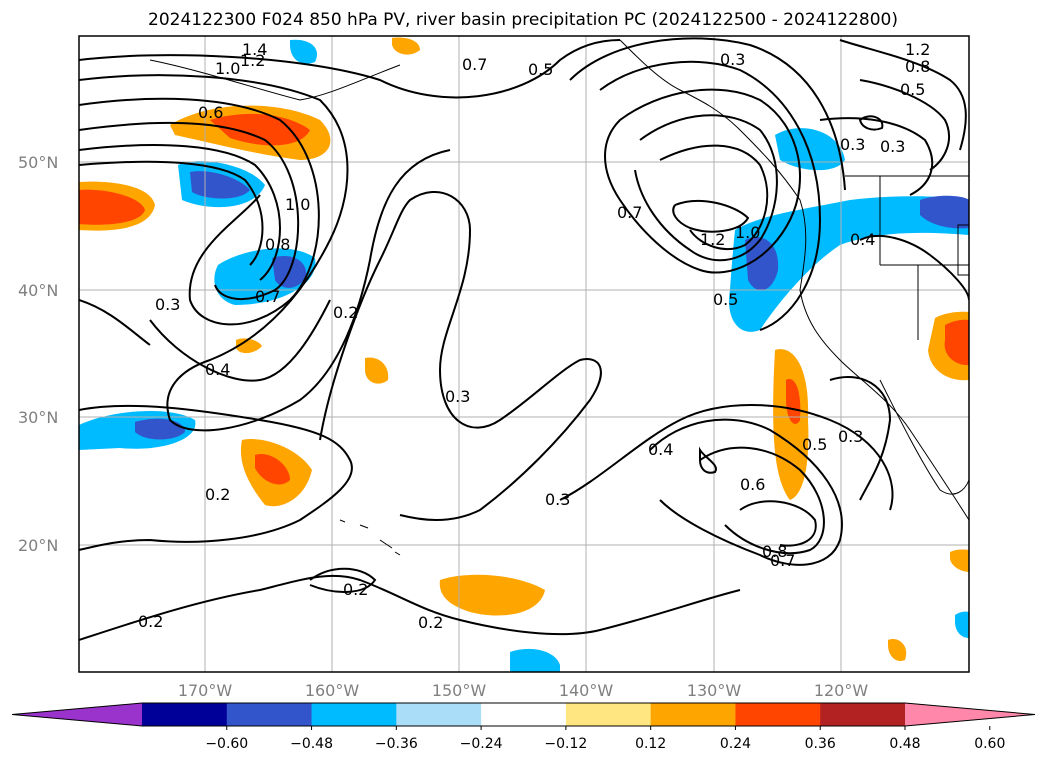  What do you see at coordinates (523, 690) in the screenshot?
I see `lon-labels: 170°W 160°W 150°W 140°W 130°W 120°W` at bounding box center [523, 690].